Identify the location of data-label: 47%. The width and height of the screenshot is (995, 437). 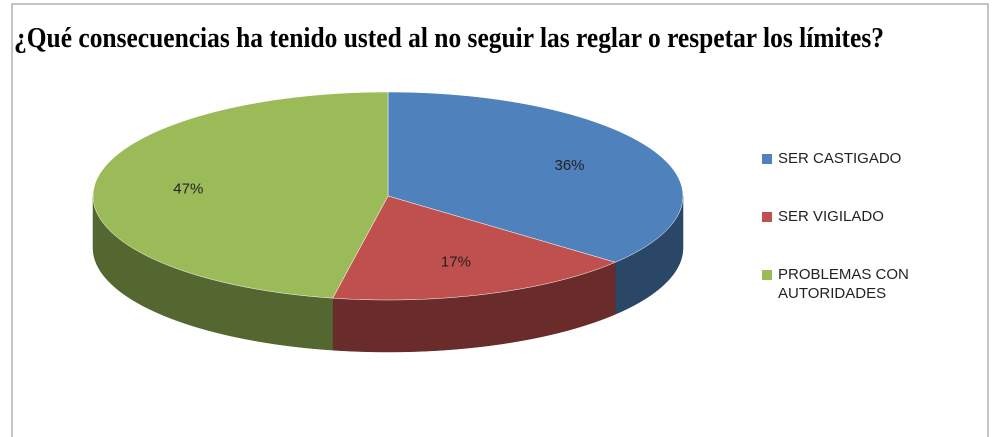
(188, 188).